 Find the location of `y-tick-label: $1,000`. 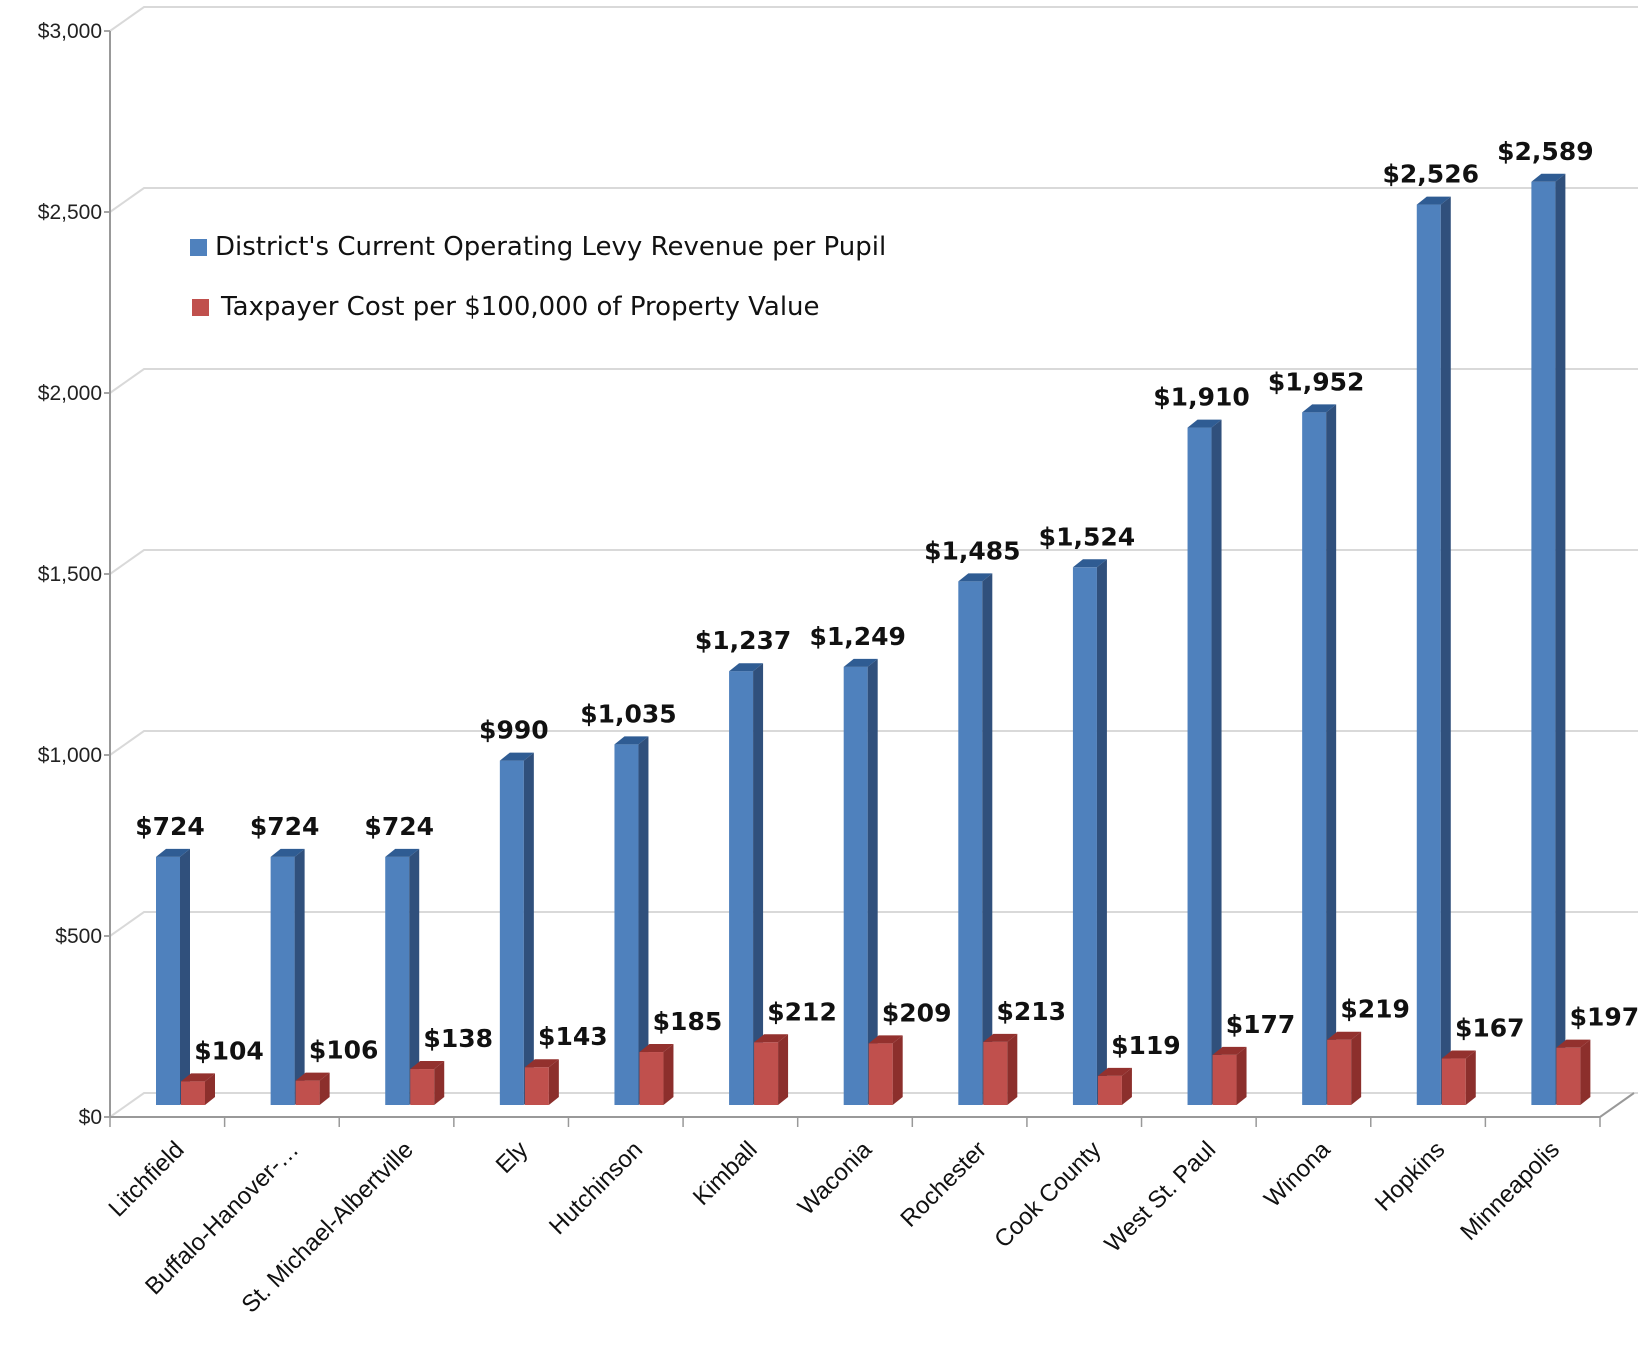

y-tick-label: $1,000 is located at coordinates (70, 755).